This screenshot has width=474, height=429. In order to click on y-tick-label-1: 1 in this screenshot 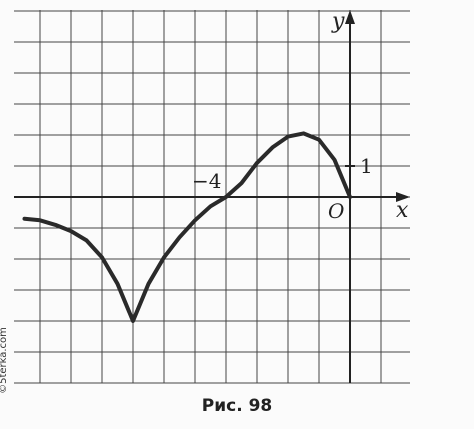, I will do `click(366, 166)`.